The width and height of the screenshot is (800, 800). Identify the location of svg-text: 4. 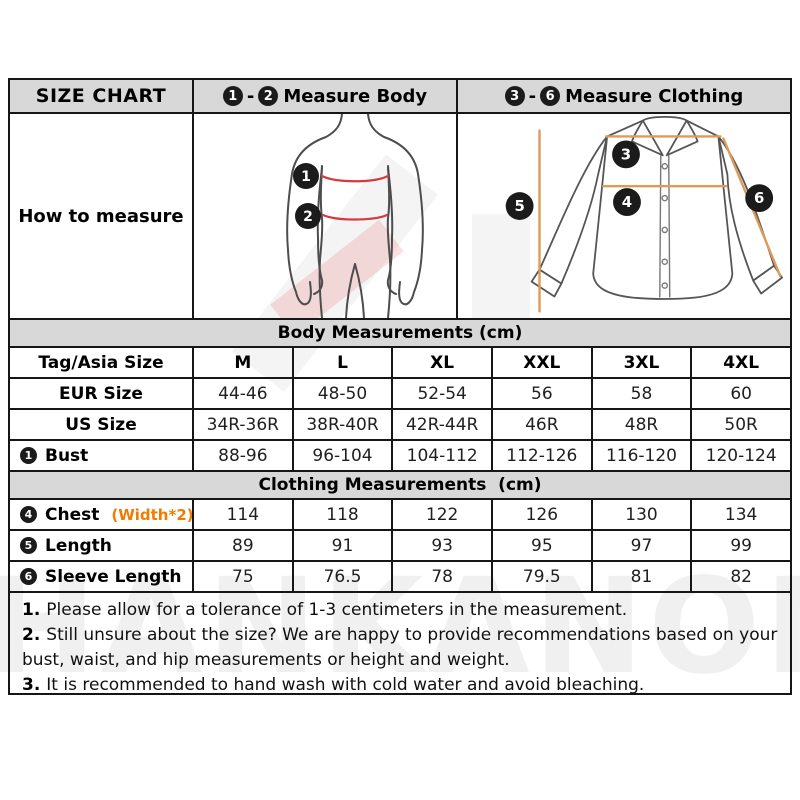
(627, 202).